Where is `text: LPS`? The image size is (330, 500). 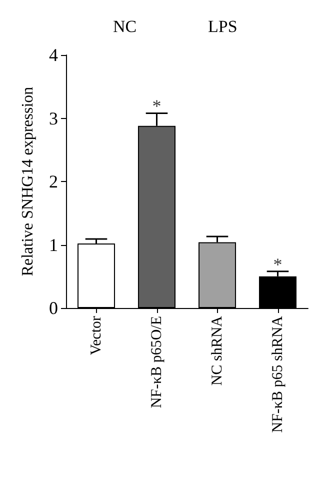 text: LPS is located at coordinates (223, 26).